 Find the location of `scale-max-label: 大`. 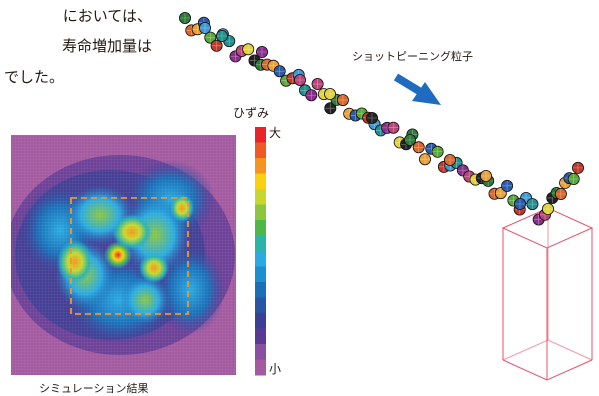

scale-max-label: 大 is located at coordinates (275, 133).